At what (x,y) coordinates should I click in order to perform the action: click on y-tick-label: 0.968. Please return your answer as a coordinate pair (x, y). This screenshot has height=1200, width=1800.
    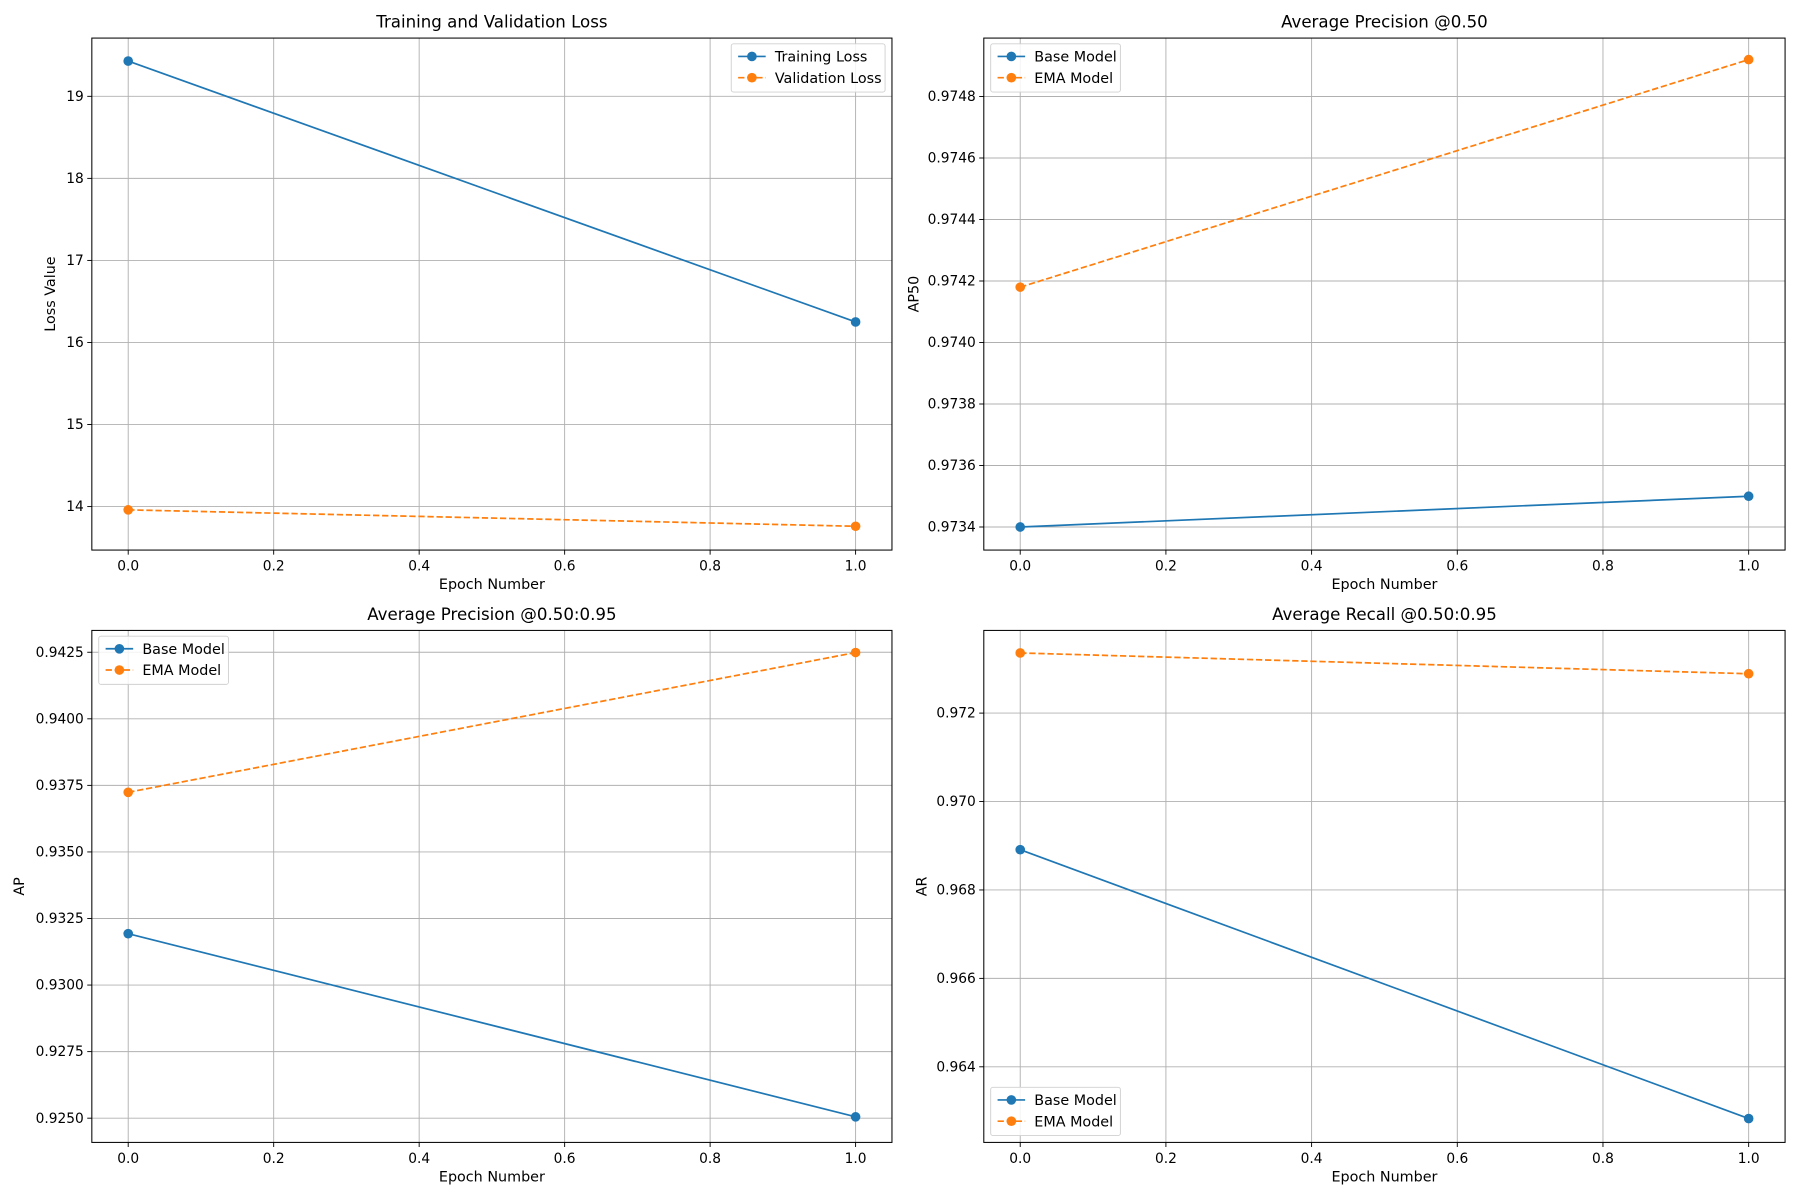
    Looking at the image, I should click on (955, 891).